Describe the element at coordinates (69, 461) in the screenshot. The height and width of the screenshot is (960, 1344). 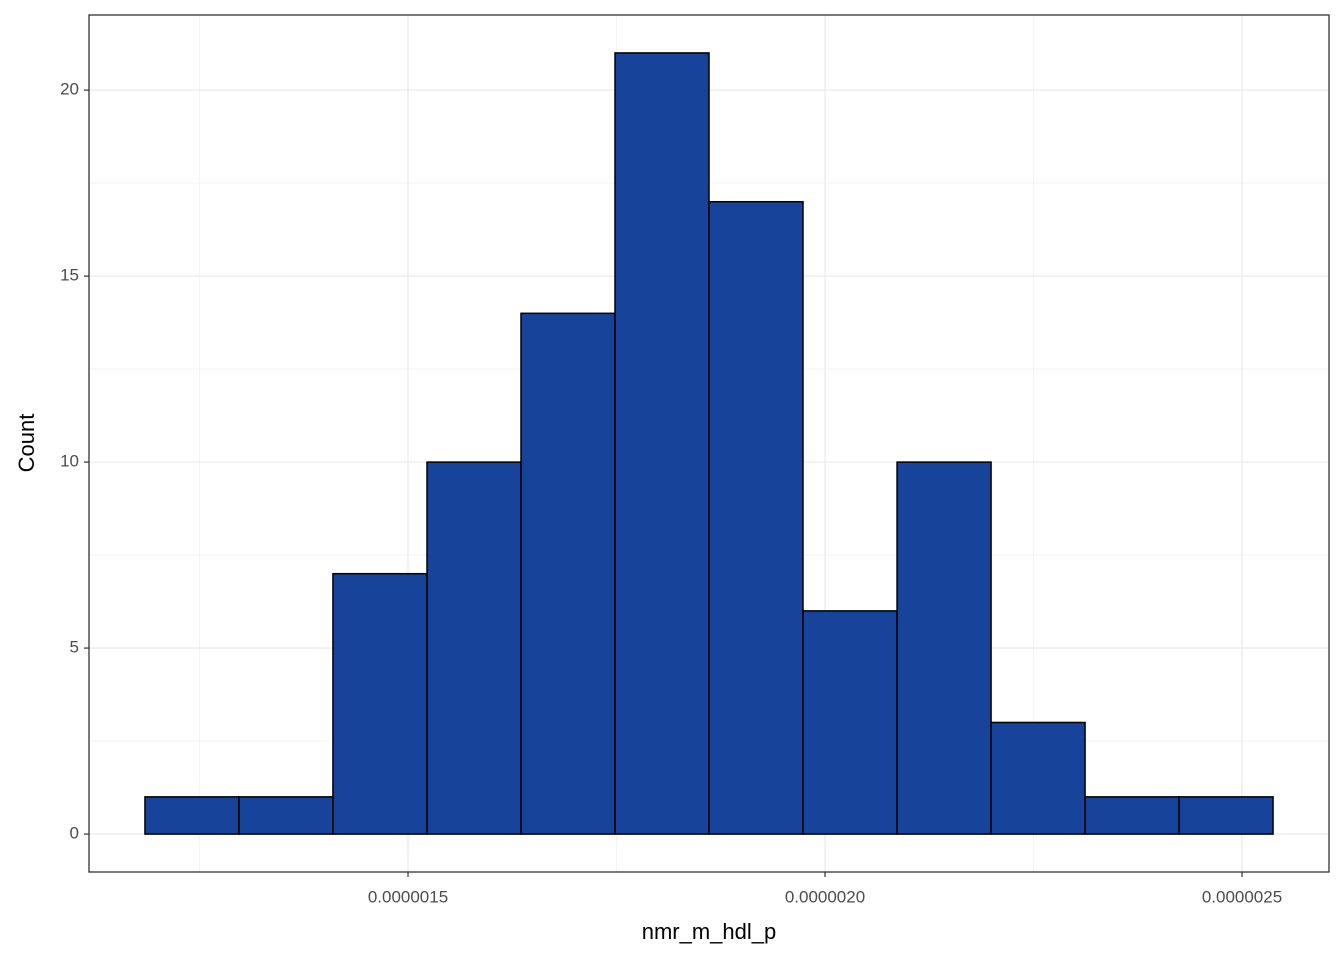
I see `y-tick-label: 10` at that location.